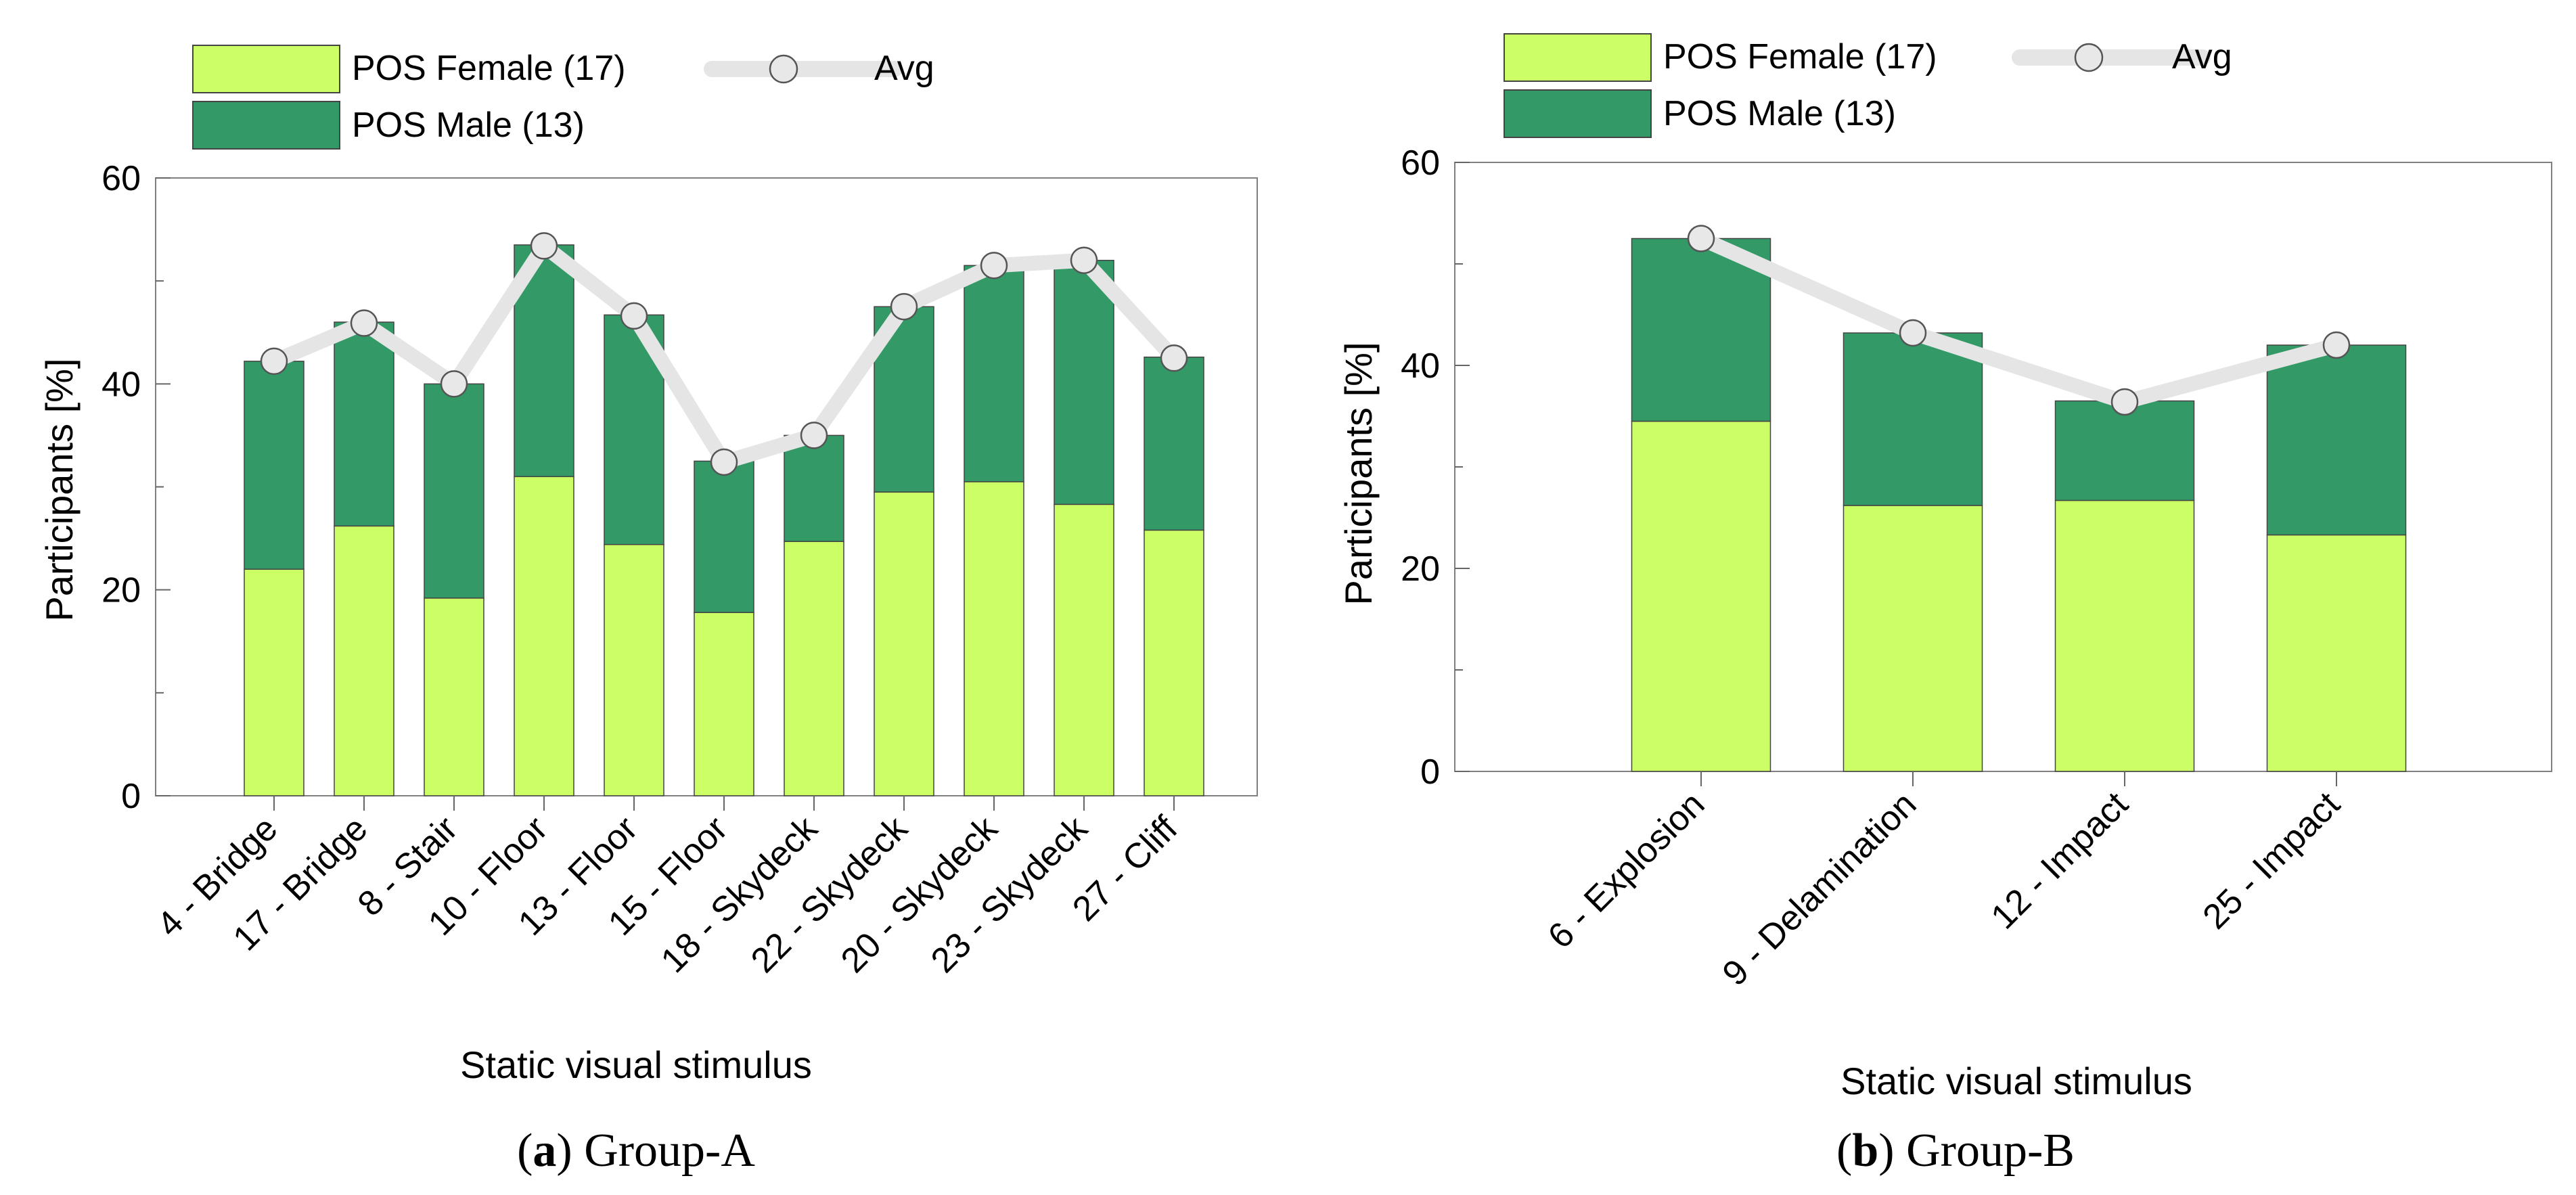 This screenshot has width=2576, height=1195. What do you see at coordinates (544, 1151) in the screenshot?
I see `caption-a-letter: a` at bounding box center [544, 1151].